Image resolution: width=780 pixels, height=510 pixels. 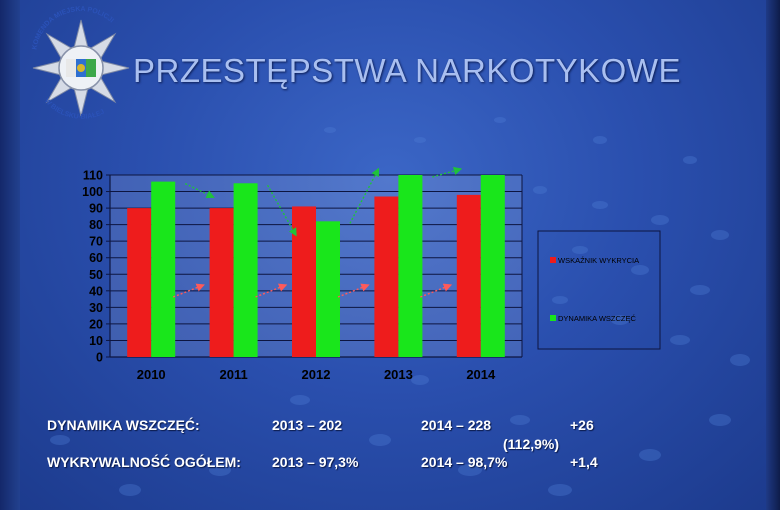 What do you see at coordinates (464, 462) in the screenshot?
I see `stat-row2-value-2014: 2014 – 98,7%` at bounding box center [464, 462].